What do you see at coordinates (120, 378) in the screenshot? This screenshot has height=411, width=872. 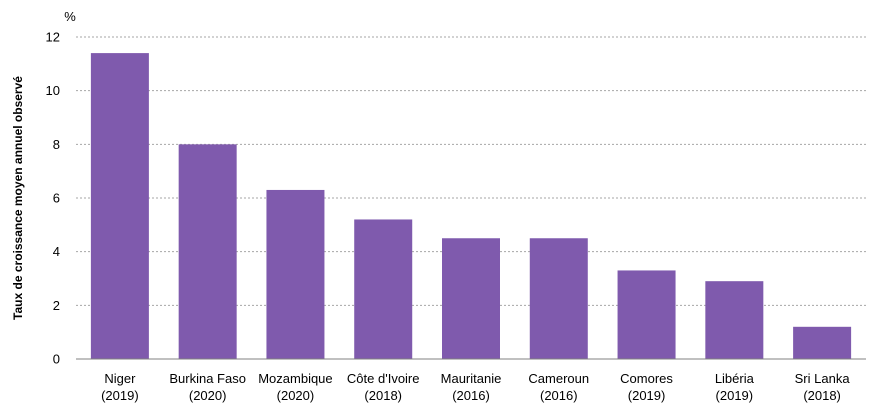 I see `x-tick-label-name: Niger` at bounding box center [120, 378].